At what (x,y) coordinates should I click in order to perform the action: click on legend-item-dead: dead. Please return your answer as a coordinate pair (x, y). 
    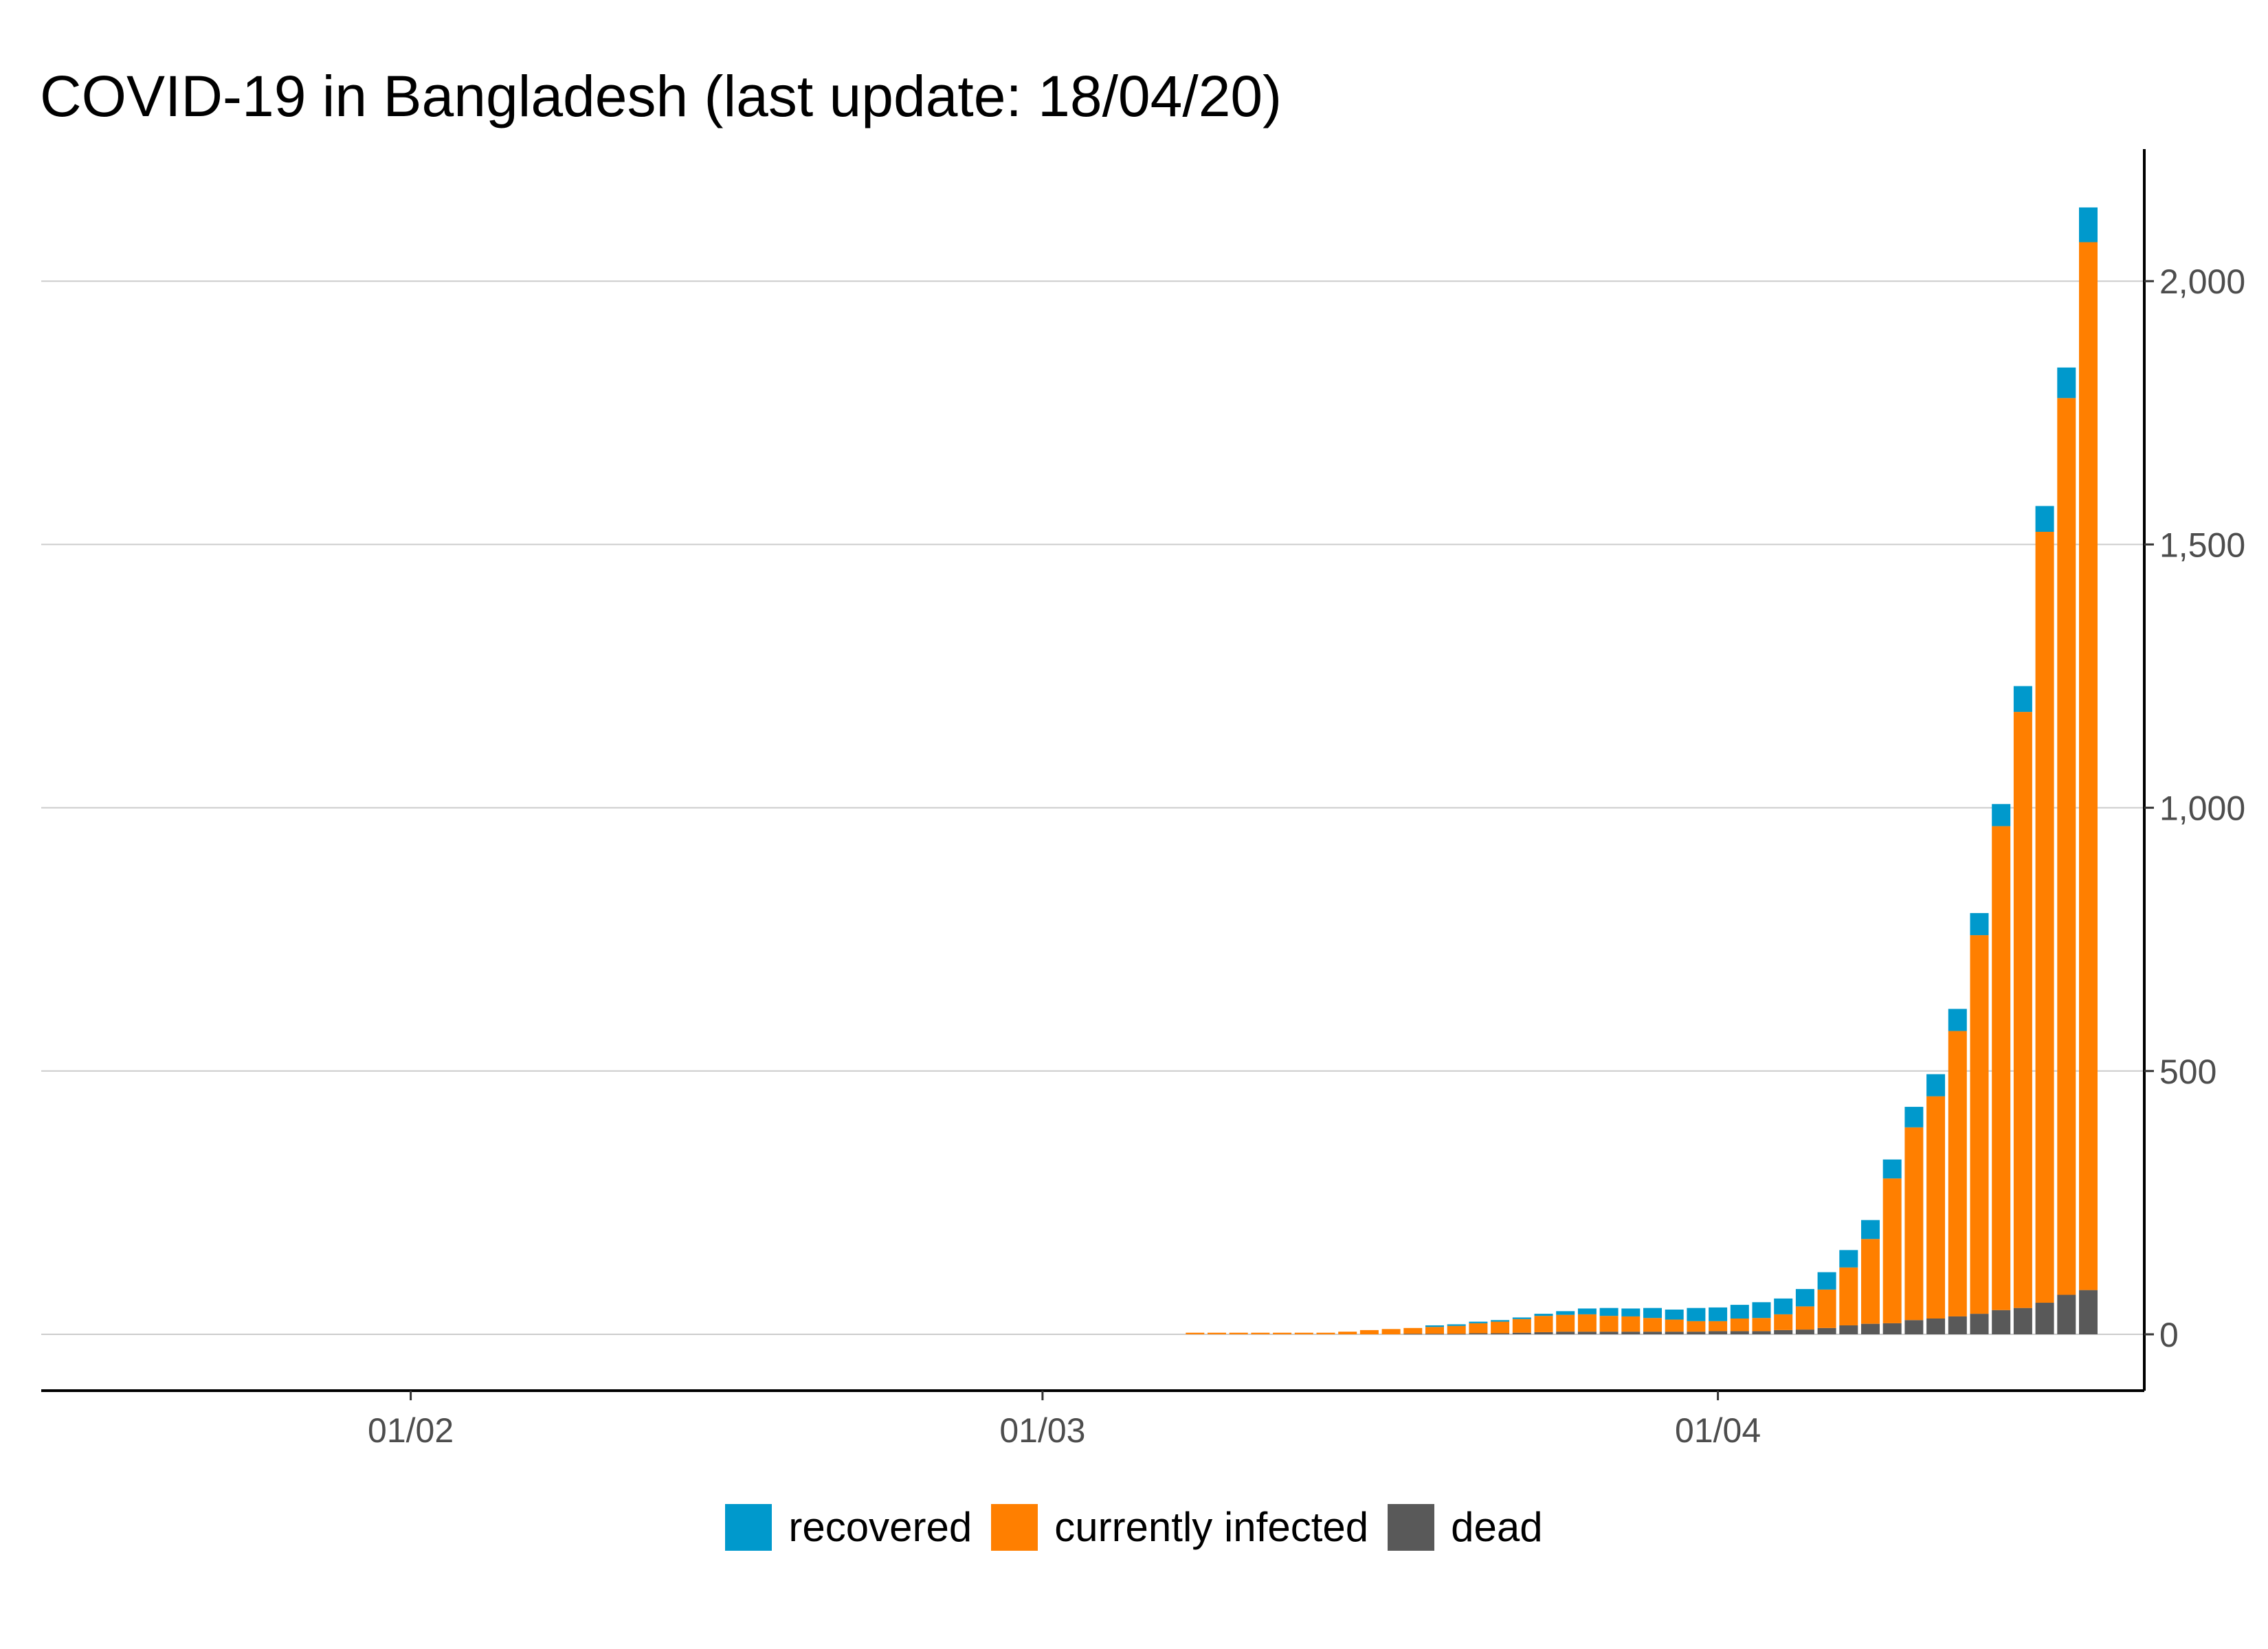
    Looking at the image, I should click on (1465, 1527).